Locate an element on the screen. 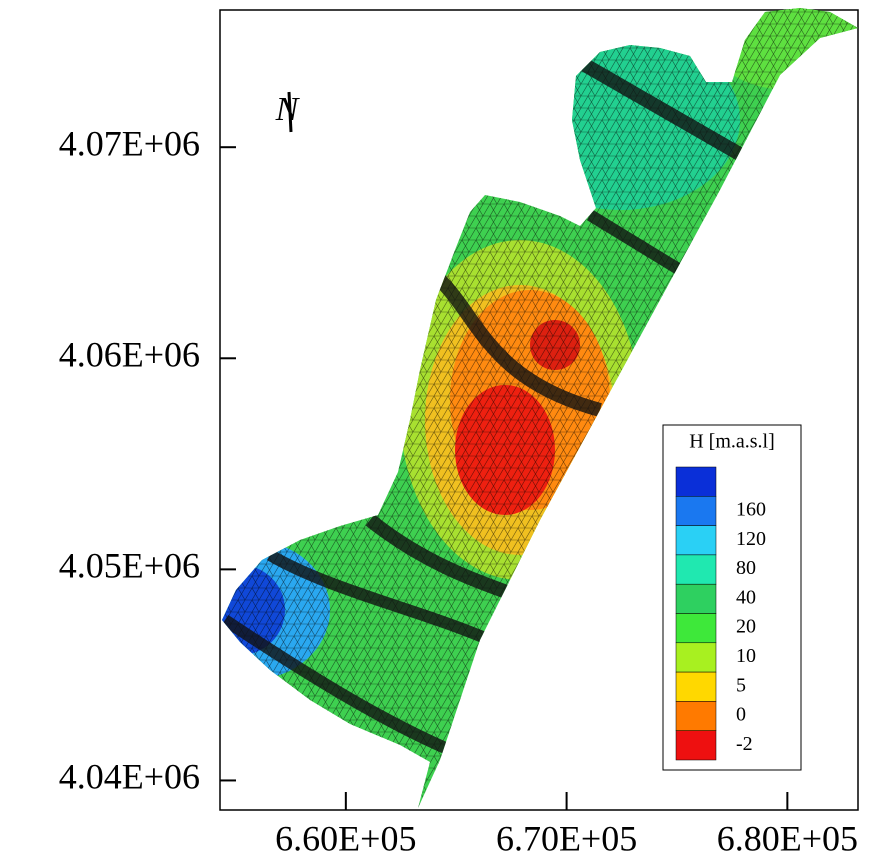 The width and height of the screenshot is (885, 866). x-tick-label: 6.60E+05 is located at coordinates (345, 838).